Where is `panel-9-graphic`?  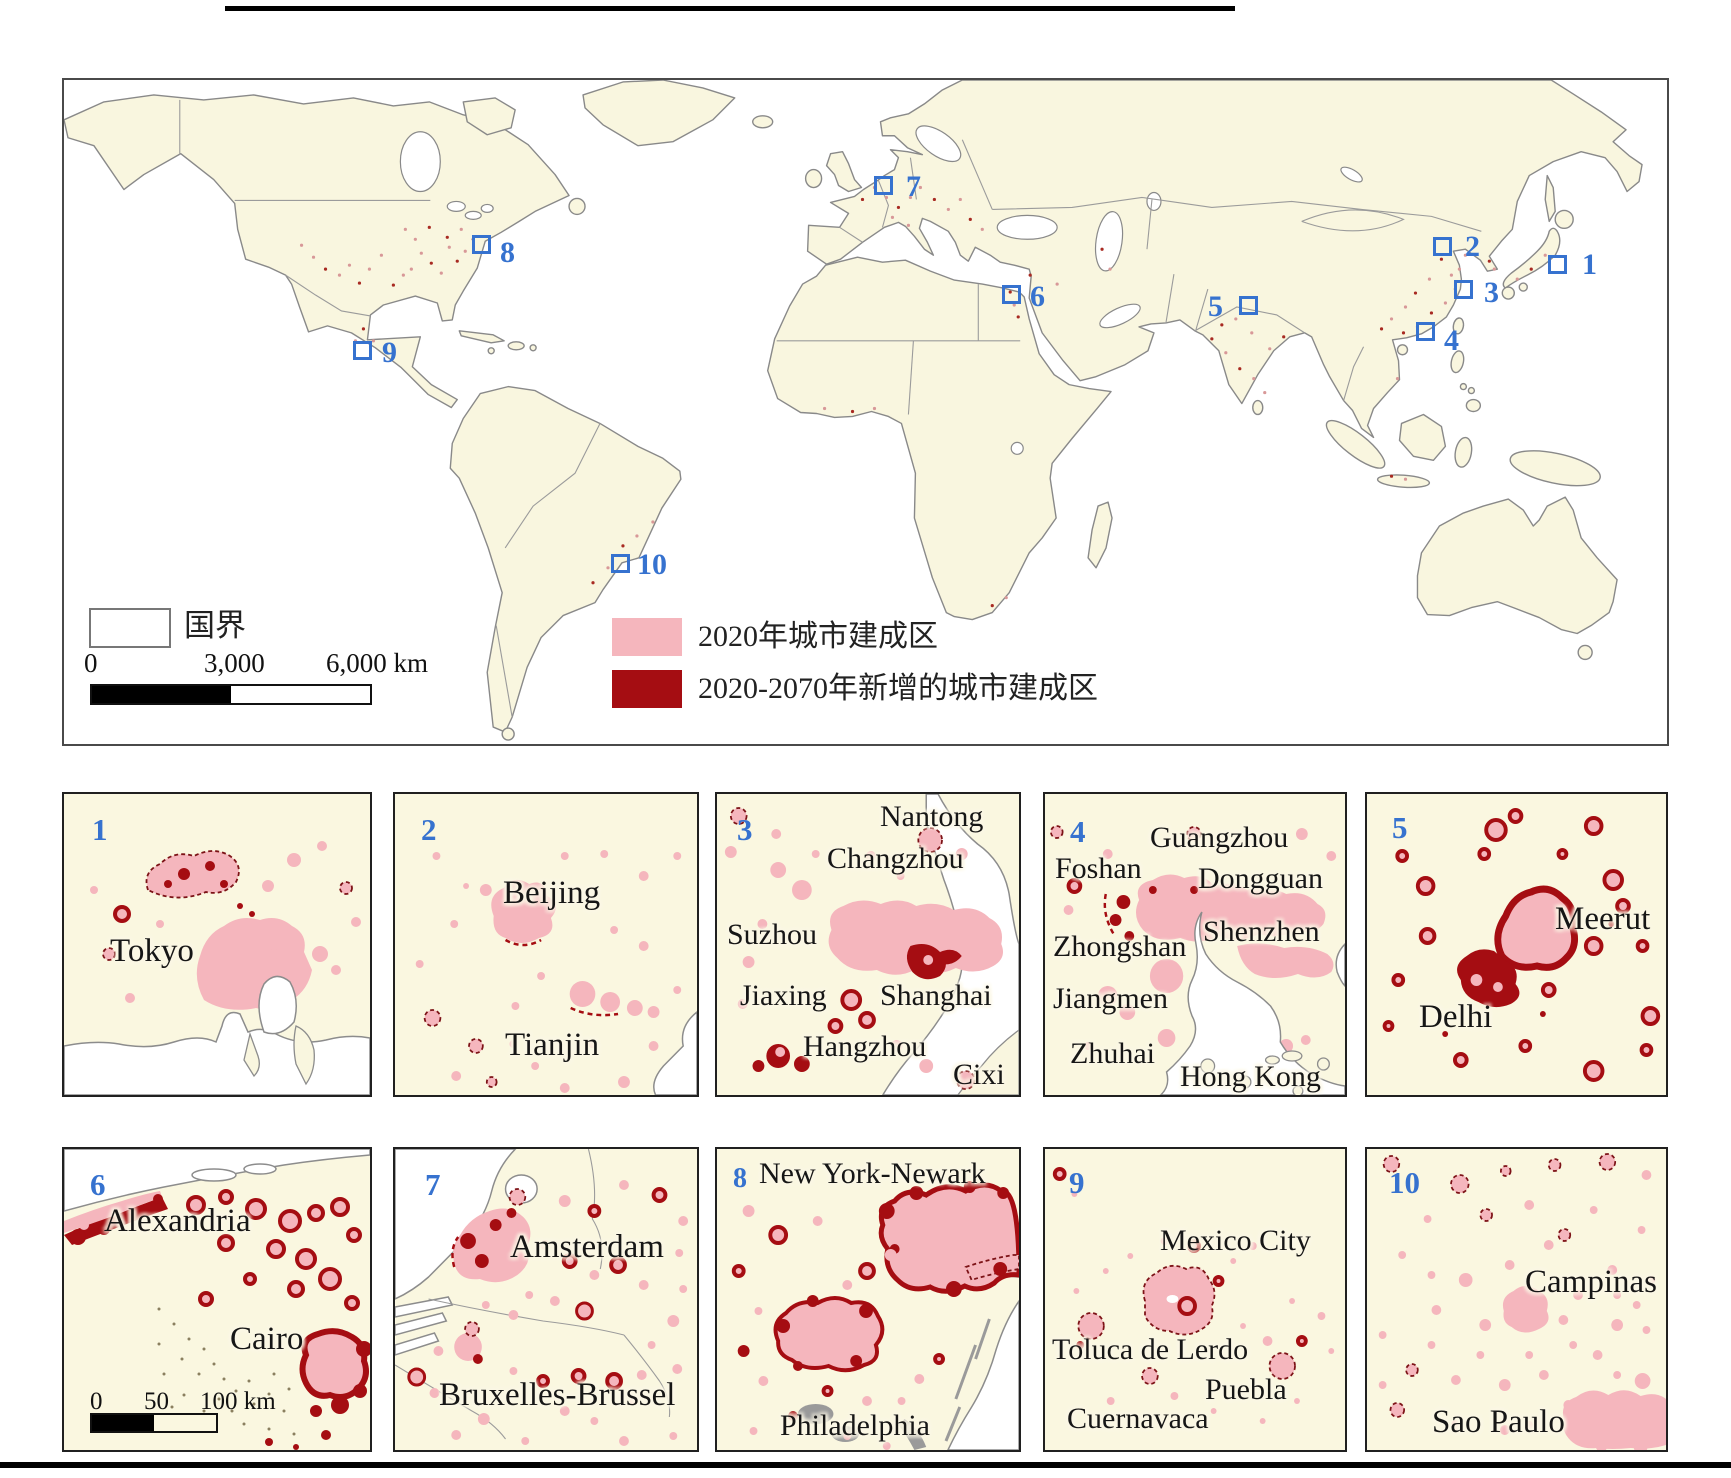
panel-9-graphic is located at coordinates (1193, 1295).